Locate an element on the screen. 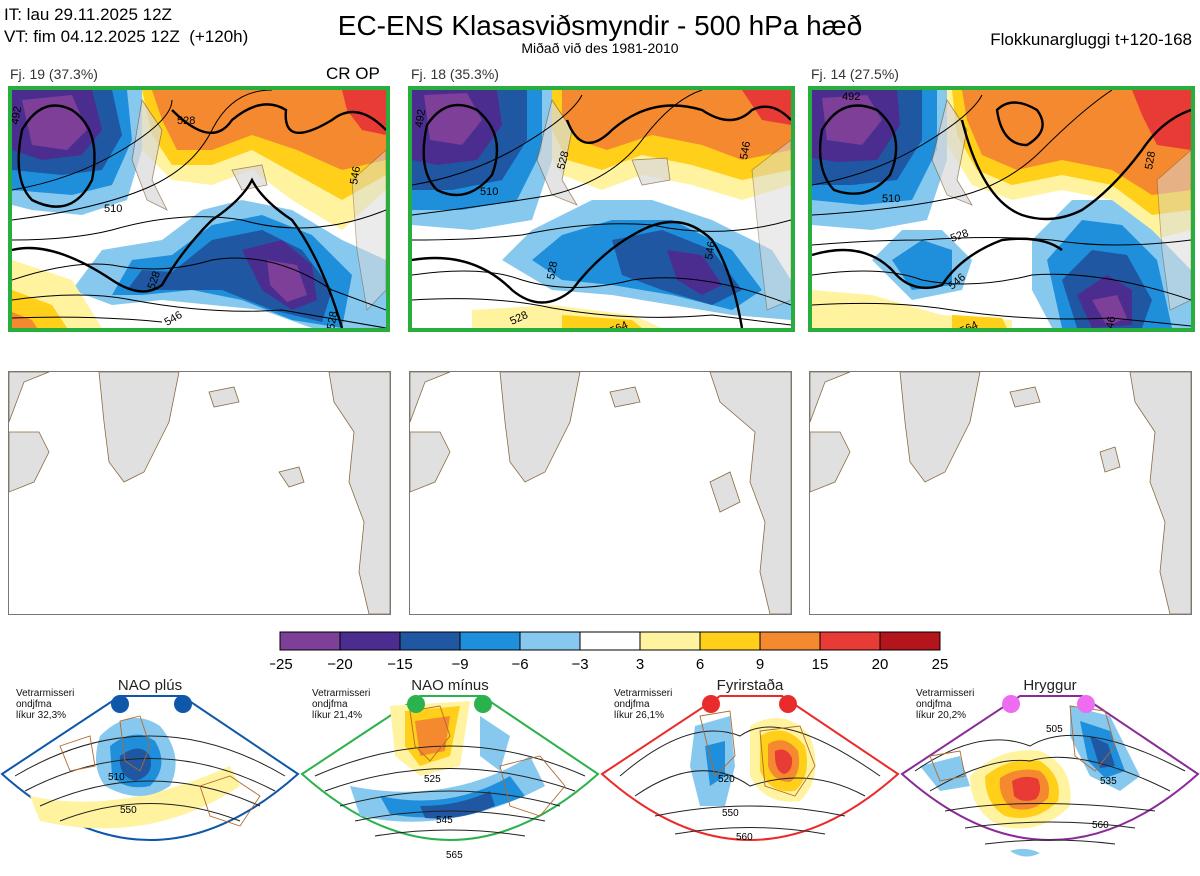  colorbar-tick-label: 6 is located at coordinates (700, 664).